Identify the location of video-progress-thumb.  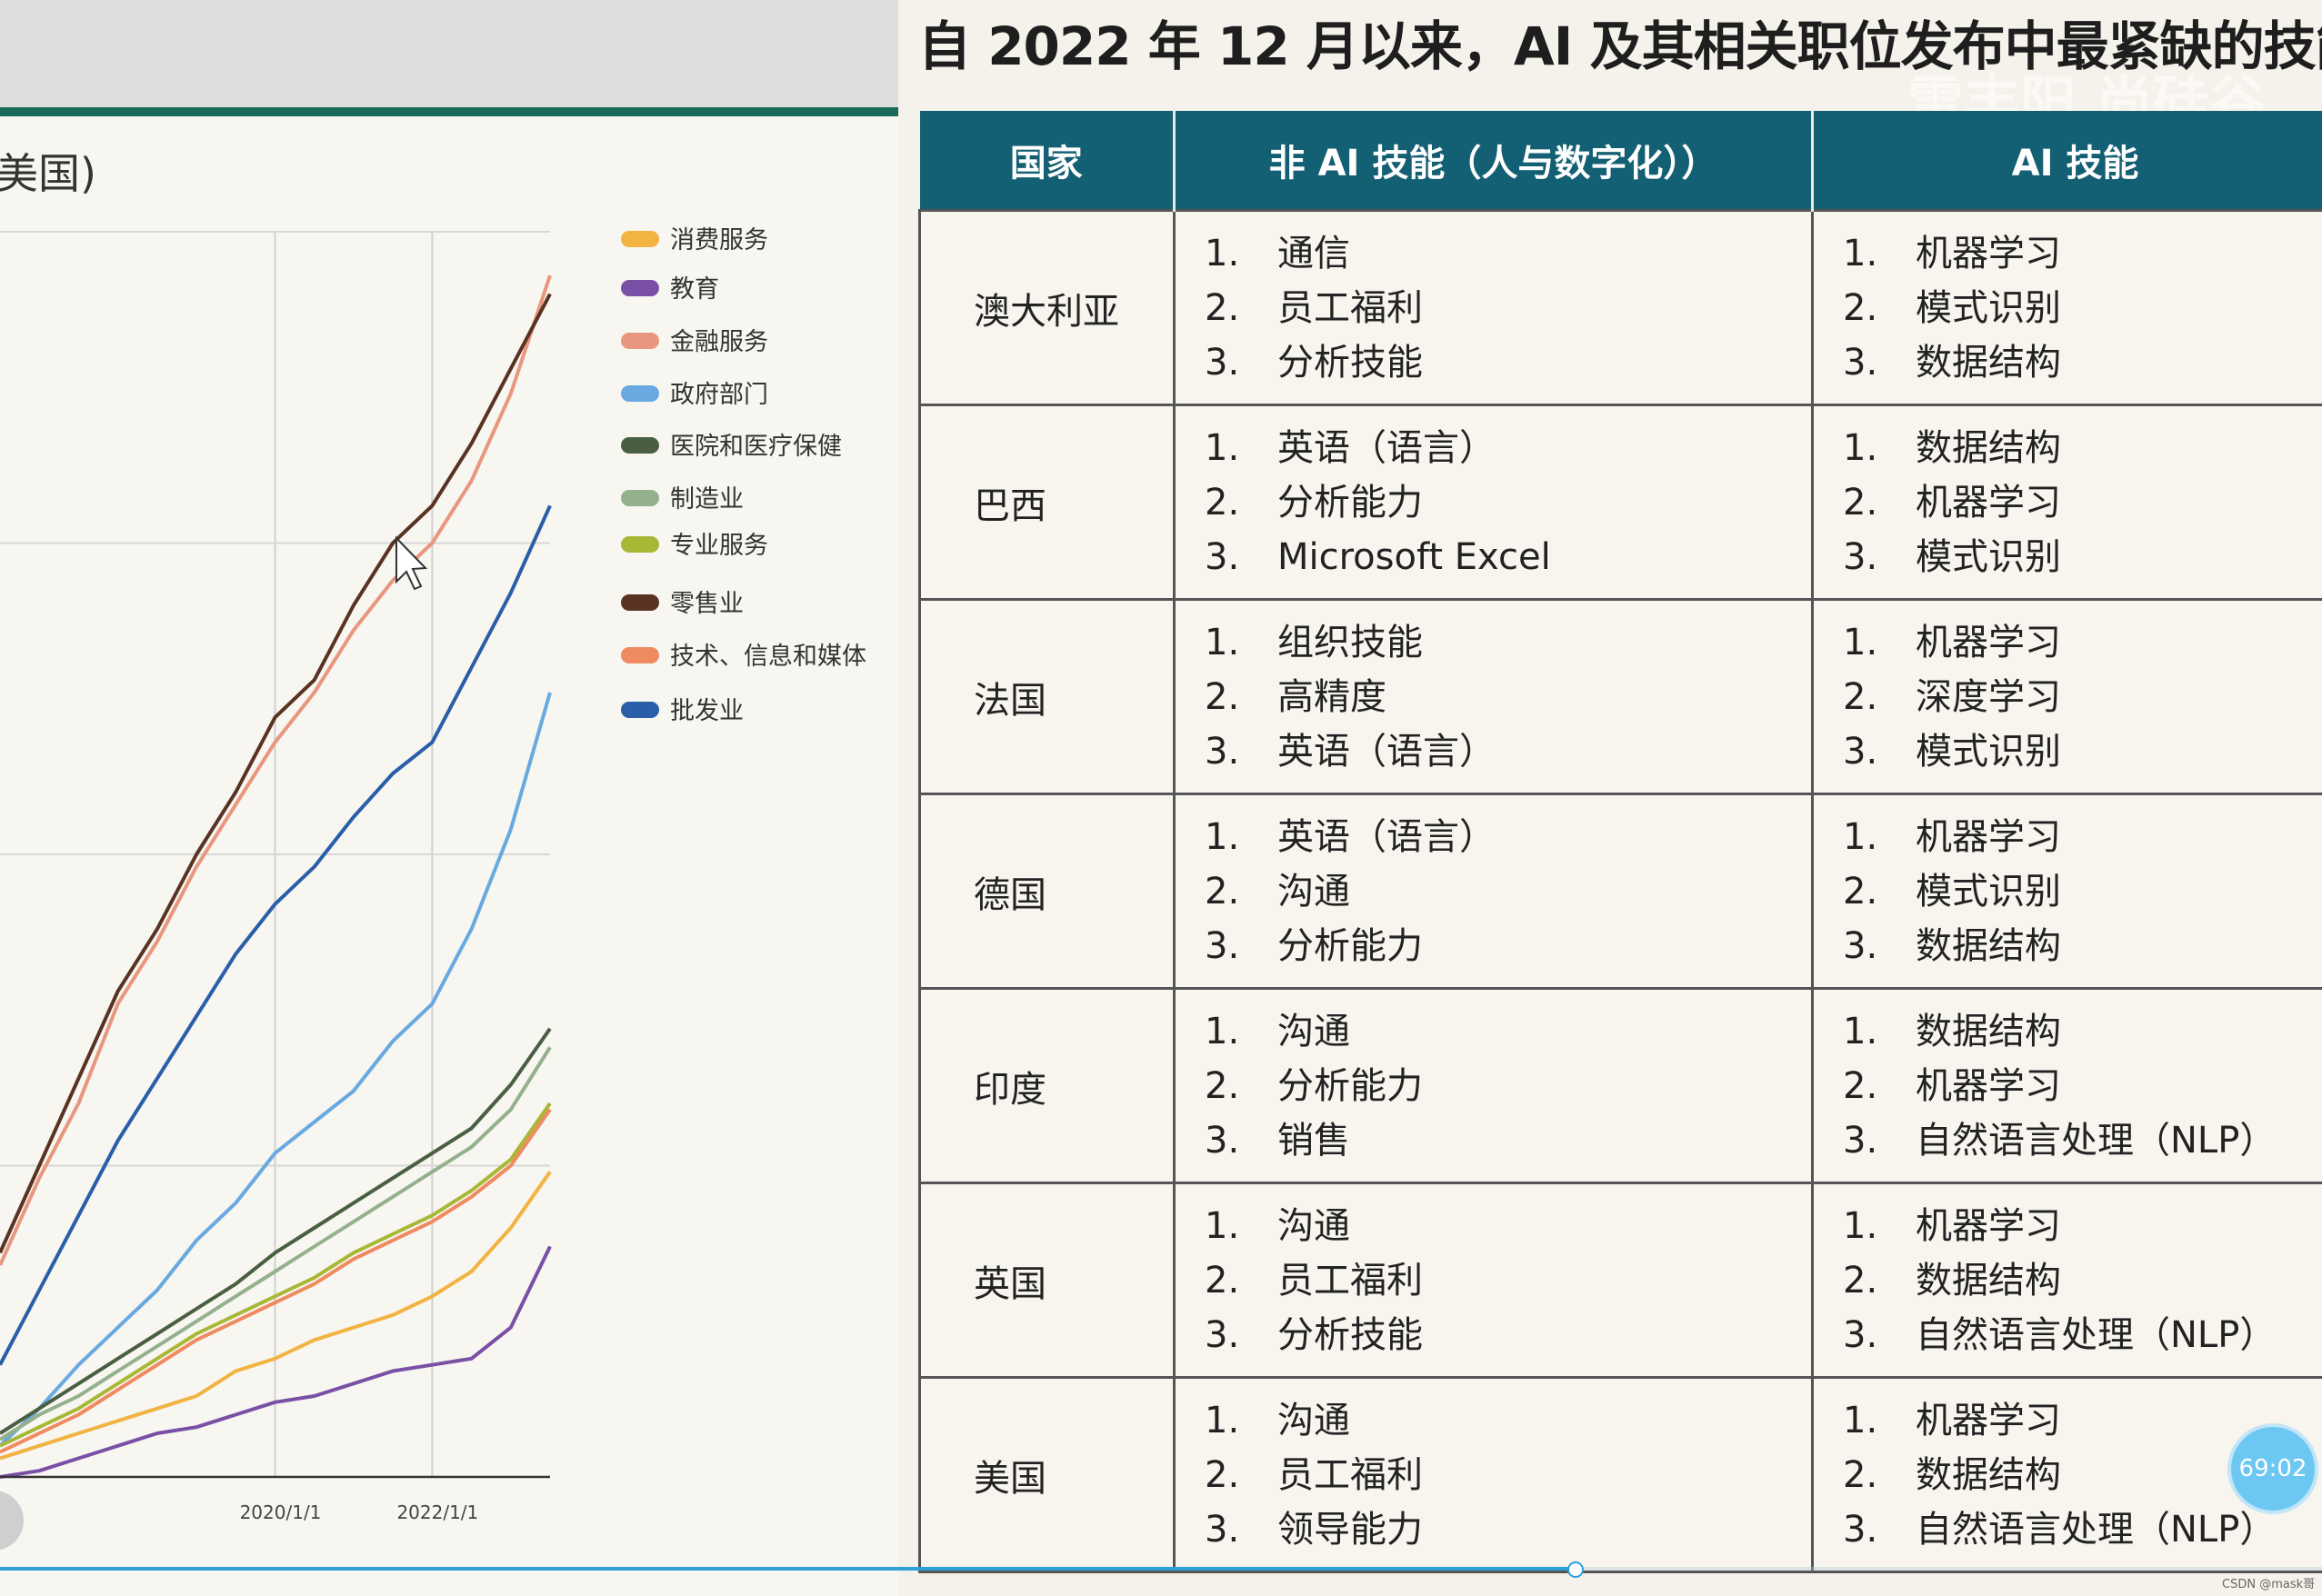
(1575, 1569).